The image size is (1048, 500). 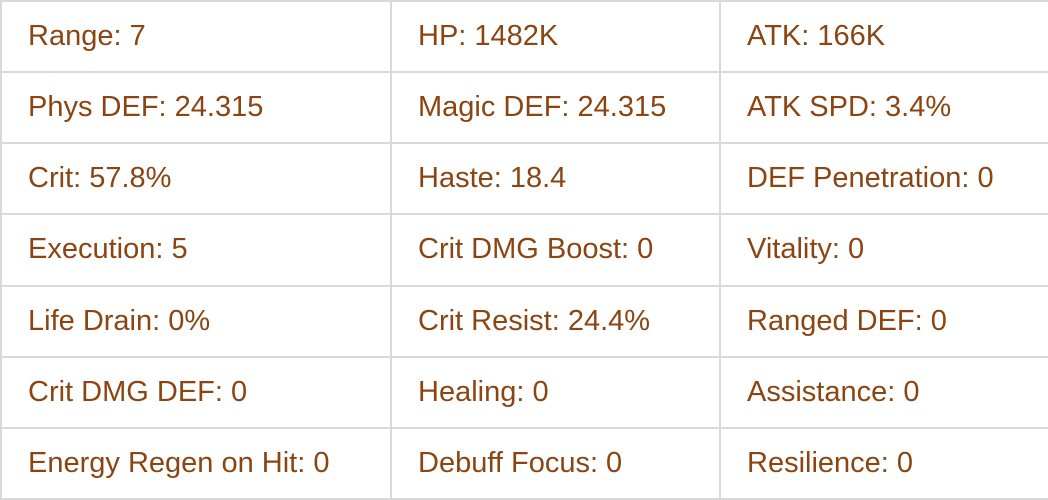 What do you see at coordinates (196, 392) in the screenshot?
I see `stat-cell: Crit DMG DEF: 0` at bounding box center [196, 392].